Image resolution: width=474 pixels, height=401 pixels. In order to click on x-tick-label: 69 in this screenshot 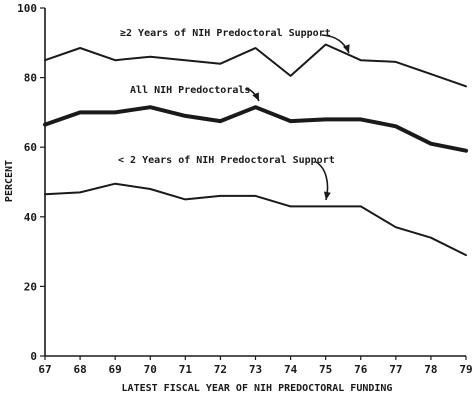, I will do `click(115, 369)`.